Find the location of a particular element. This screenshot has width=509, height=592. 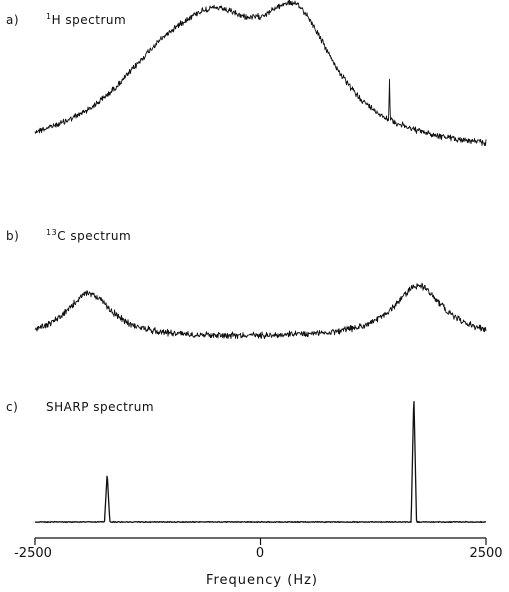

panel-c-label: c) SHARP spectrum is located at coordinates (80, 406).